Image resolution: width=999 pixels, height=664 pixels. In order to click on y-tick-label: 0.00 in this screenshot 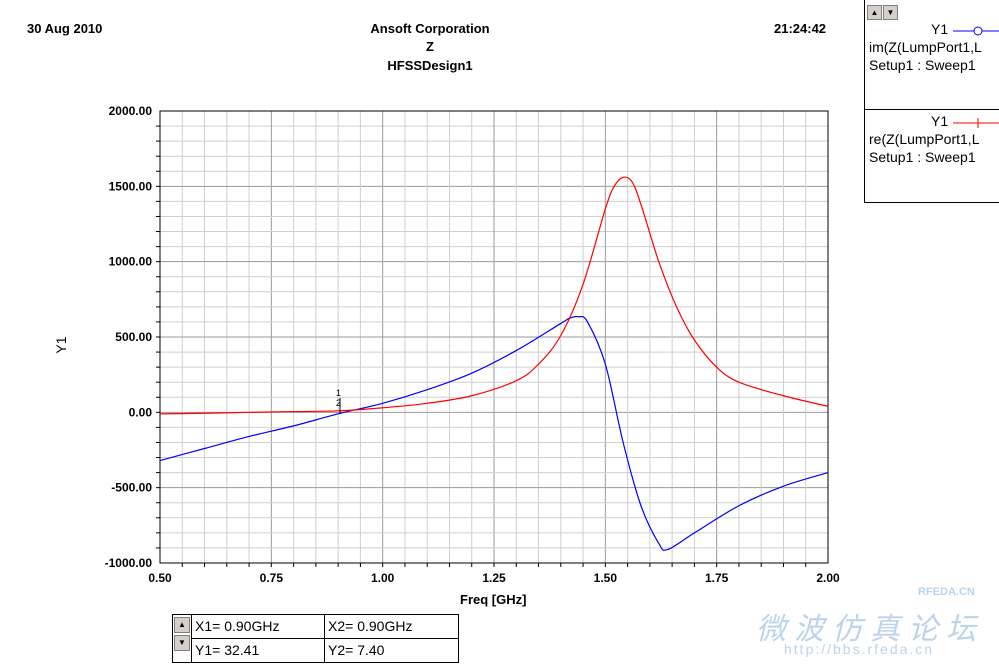, I will do `click(141, 412)`.